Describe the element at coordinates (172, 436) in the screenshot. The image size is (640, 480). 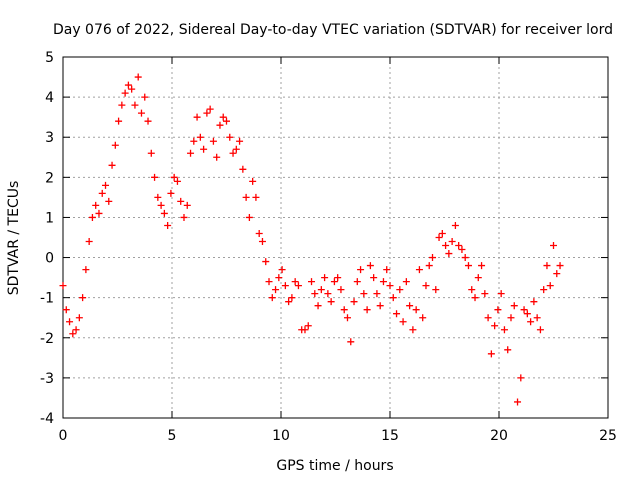
I see `x-tick-label: 5` at that location.